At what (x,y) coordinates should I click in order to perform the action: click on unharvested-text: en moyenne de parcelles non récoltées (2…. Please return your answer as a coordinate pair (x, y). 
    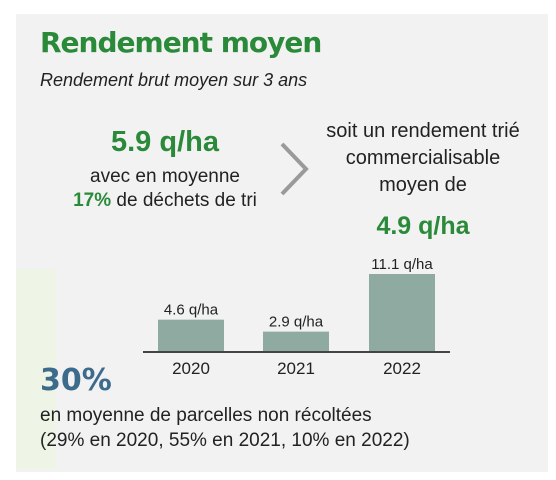
    Looking at the image, I should click on (290, 428).